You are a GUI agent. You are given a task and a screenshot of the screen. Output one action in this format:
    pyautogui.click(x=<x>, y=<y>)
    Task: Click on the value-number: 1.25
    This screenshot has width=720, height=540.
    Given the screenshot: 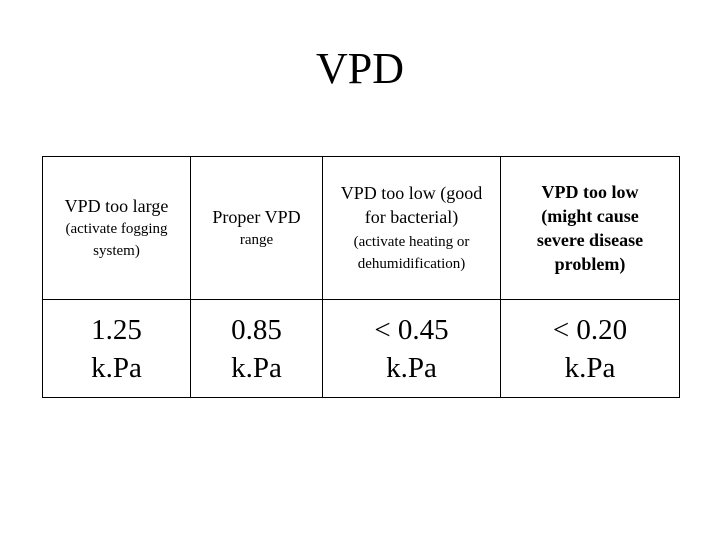 What is the action you would take?
    pyautogui.click(x=116, y=329)
    